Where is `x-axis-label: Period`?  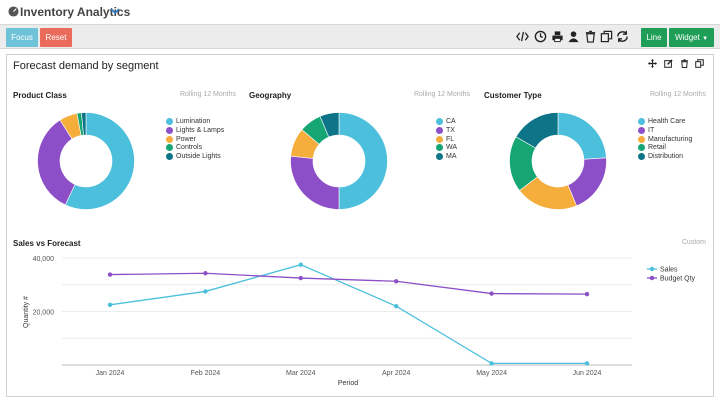 x-axis-label: Period is located at coordinates (348, 383).